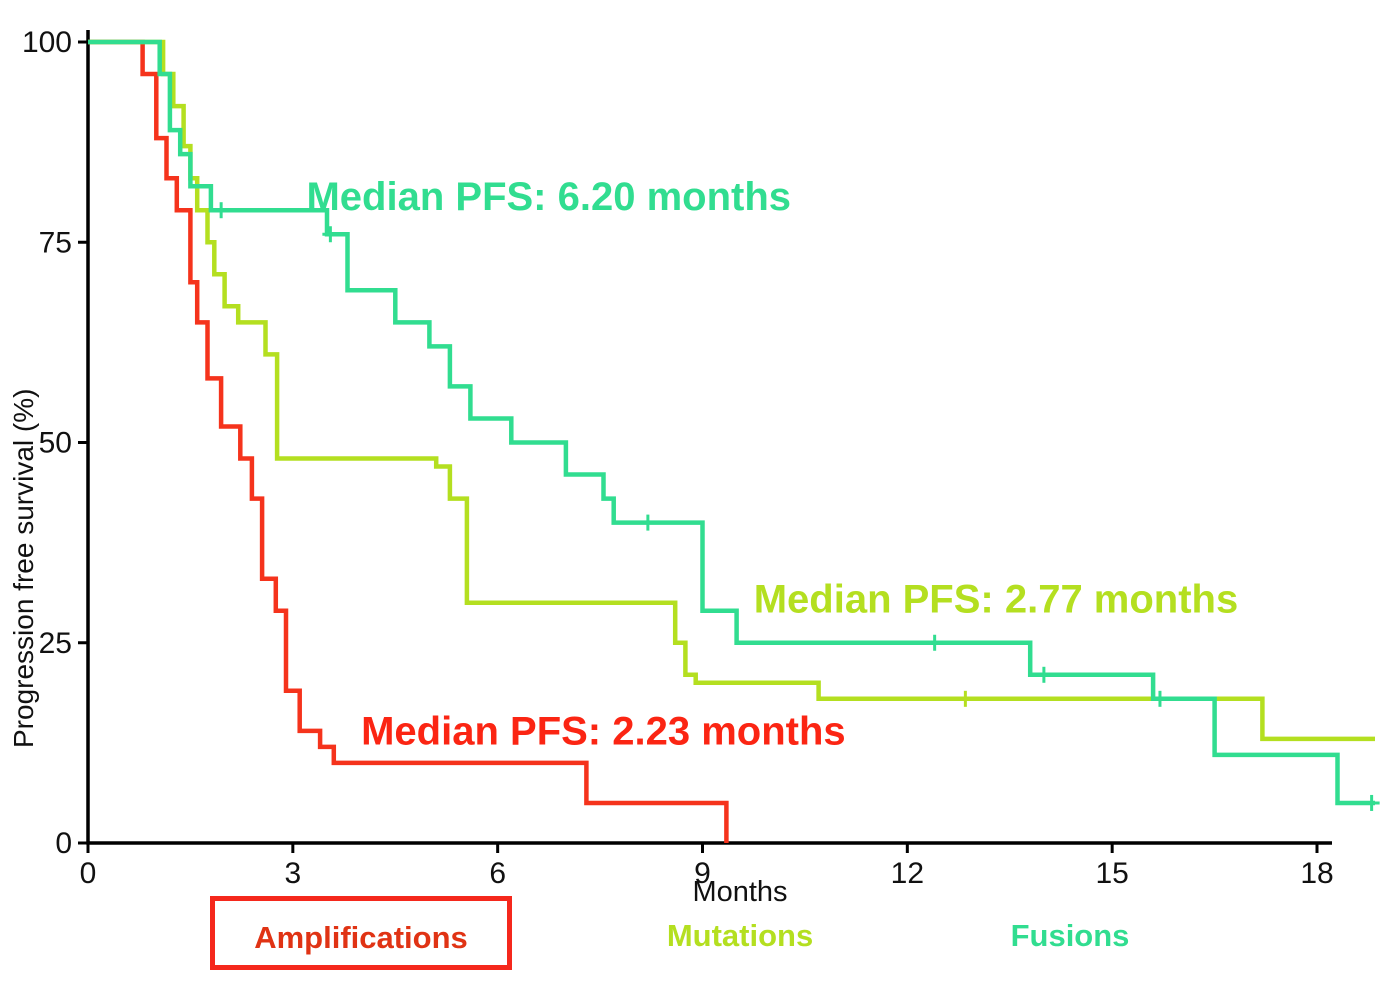  What do you see at coordinates (63, 843) in the screenshot?
I see `y-tick-label: 0` at bounding box center [63, 843].